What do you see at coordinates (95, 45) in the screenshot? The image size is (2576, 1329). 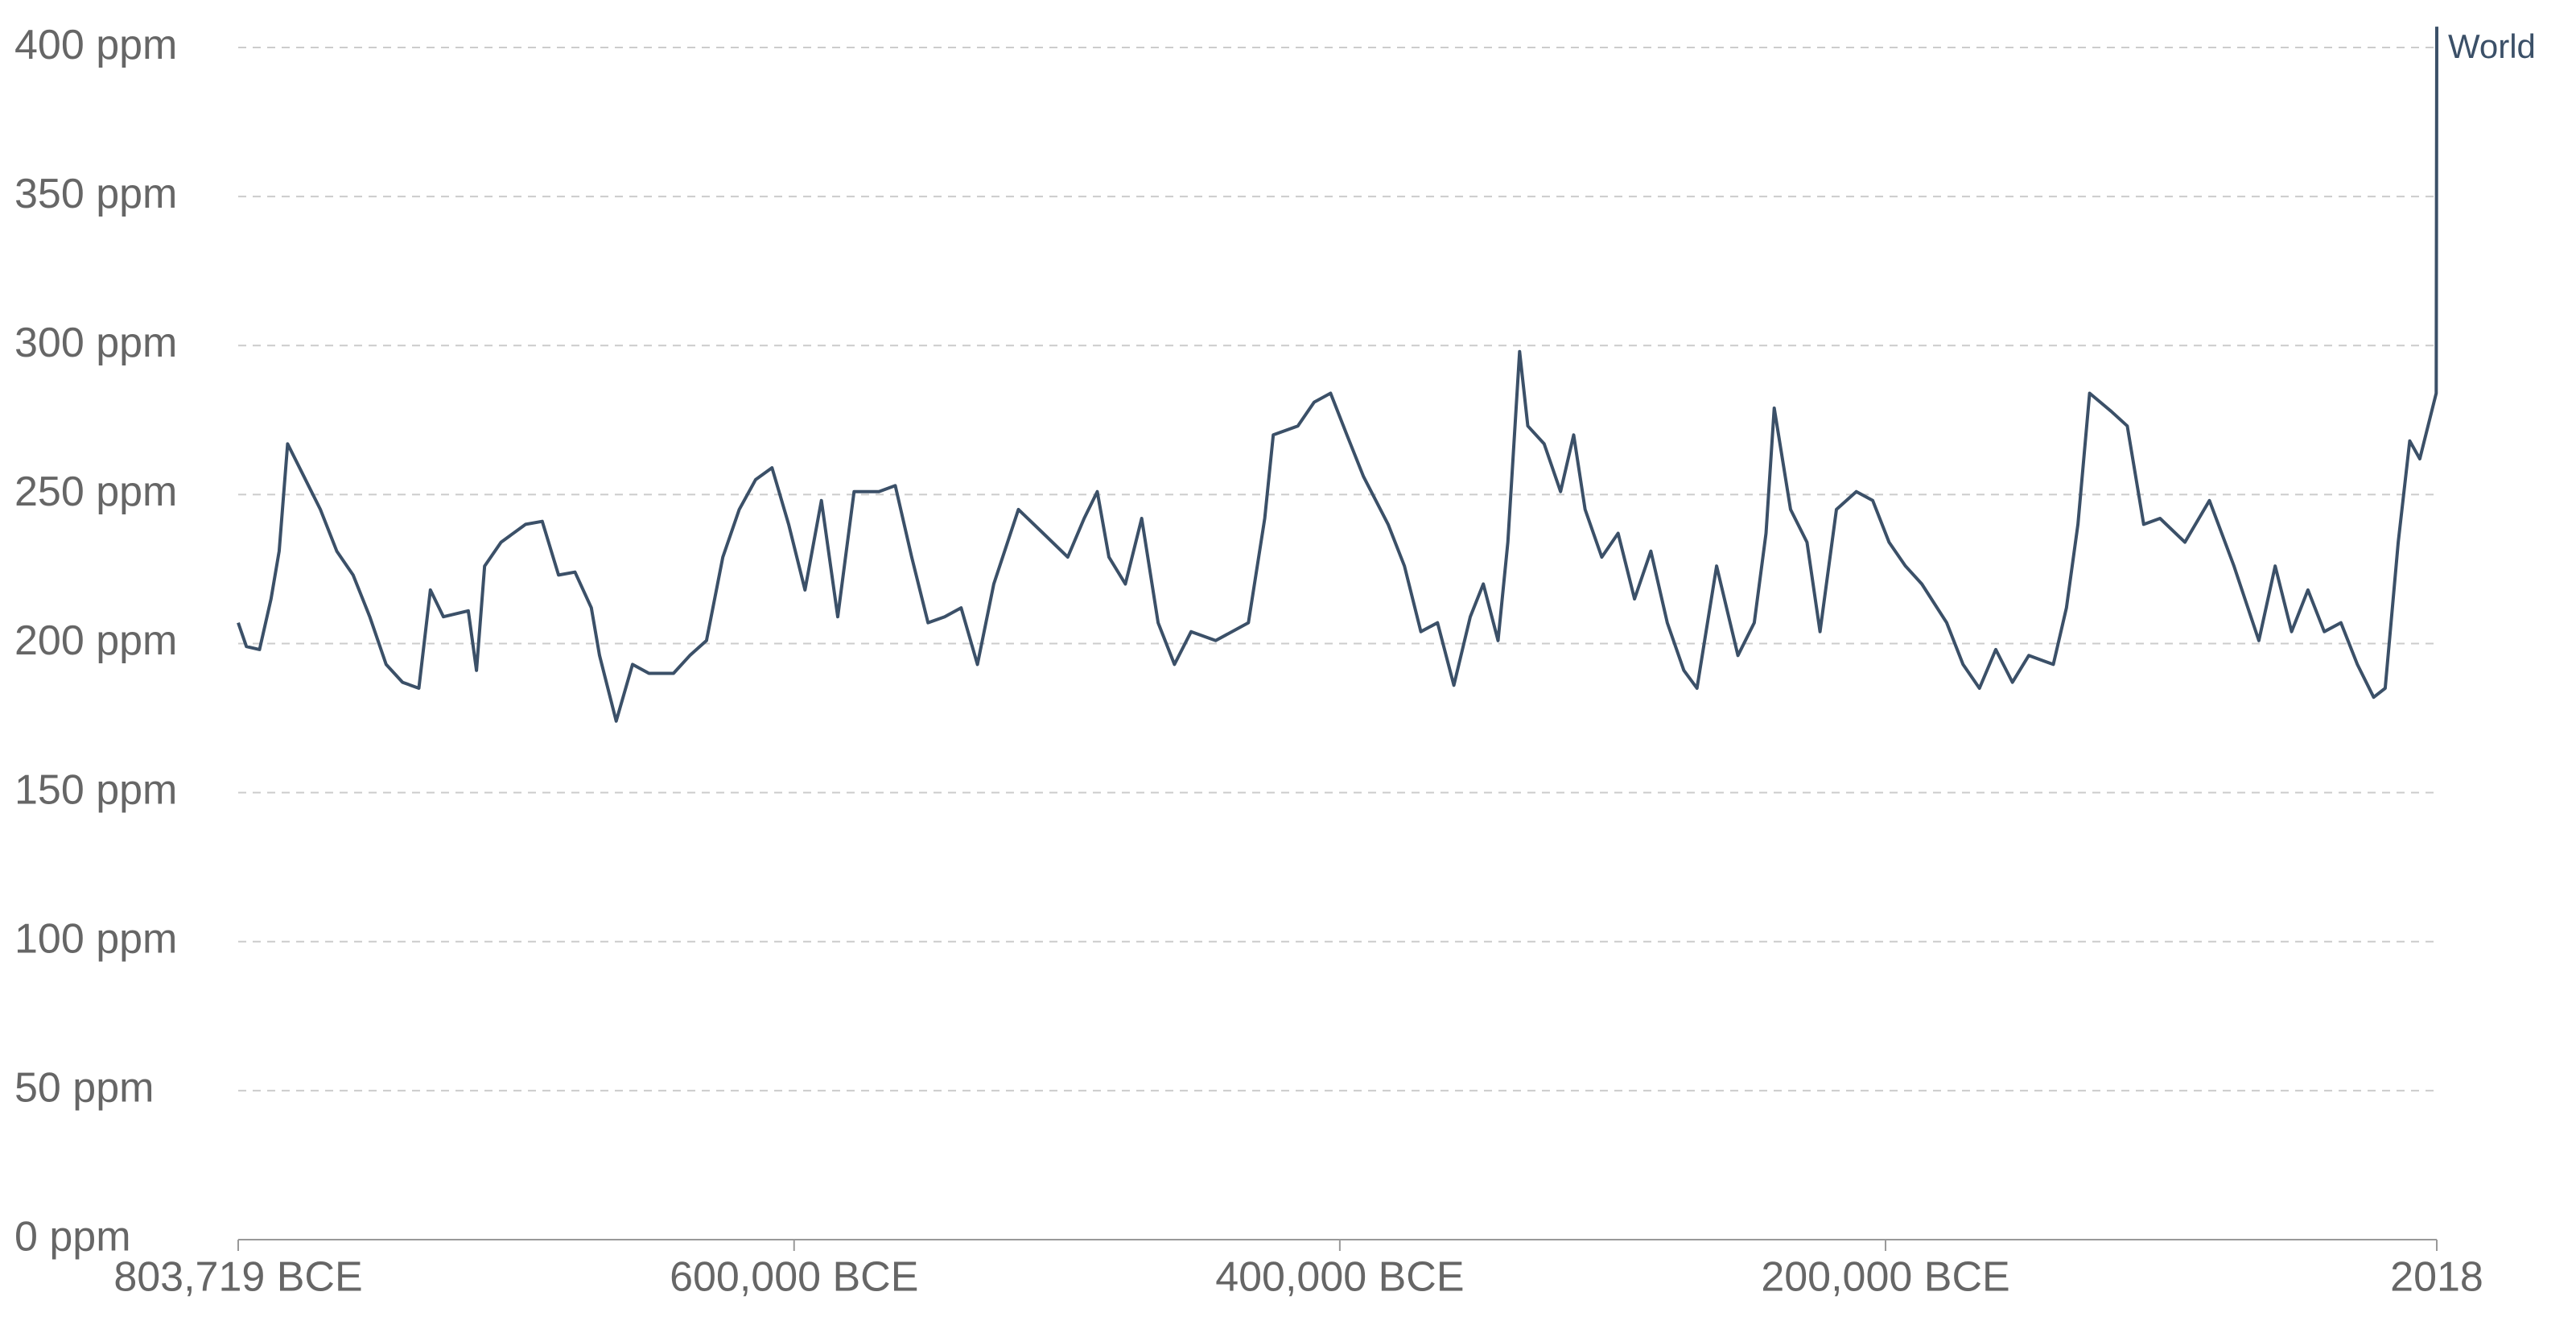 I see `y-tick-label: 400 ppm` at bounding box center [95, 45].